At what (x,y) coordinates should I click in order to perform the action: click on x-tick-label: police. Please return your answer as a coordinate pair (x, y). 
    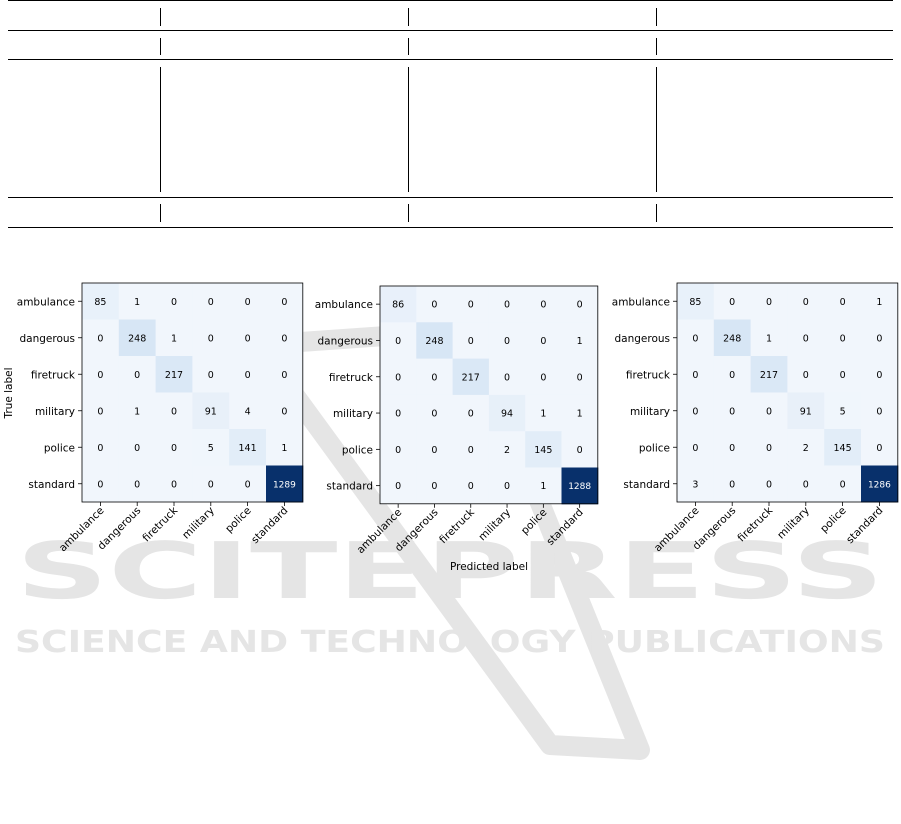
    Looking at the image, I should click on (833, 520).